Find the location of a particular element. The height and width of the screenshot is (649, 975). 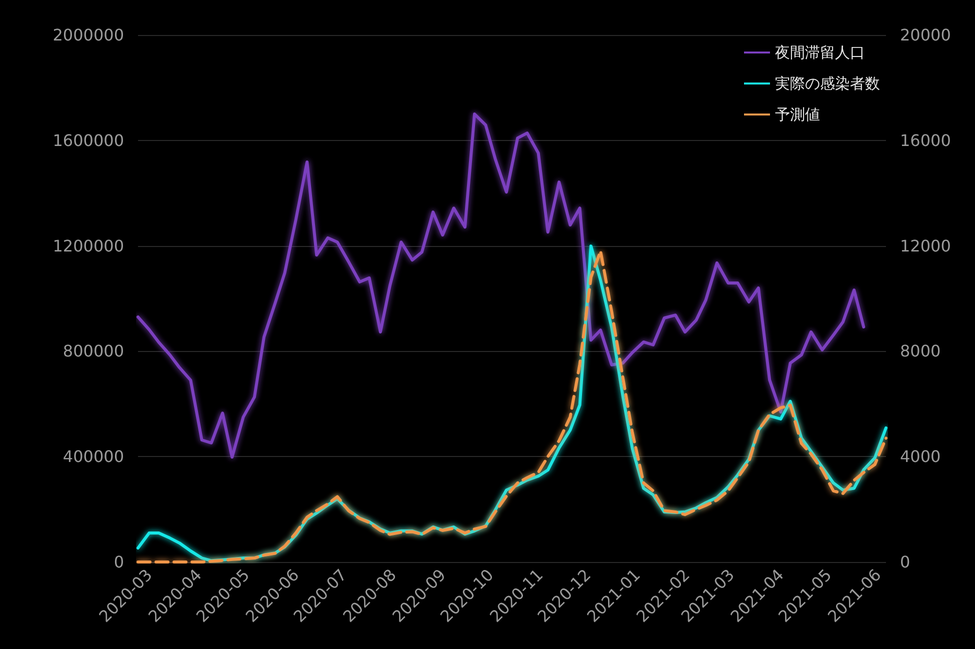

y2-tick-label: 4000 is located at coordinates (920, 456).